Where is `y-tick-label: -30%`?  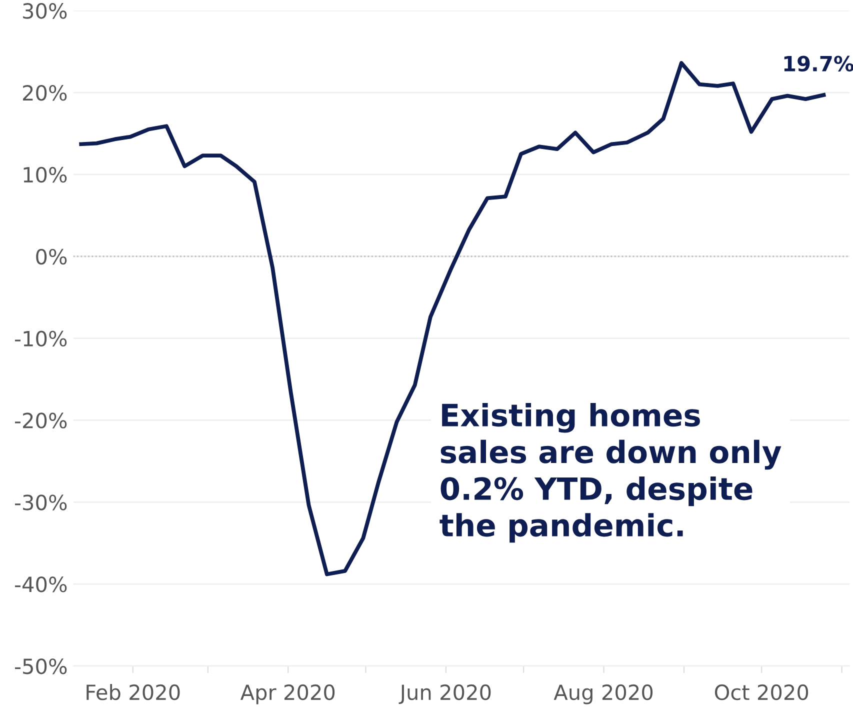
y-tick-label: -30% is located at coordinates (41, 502).